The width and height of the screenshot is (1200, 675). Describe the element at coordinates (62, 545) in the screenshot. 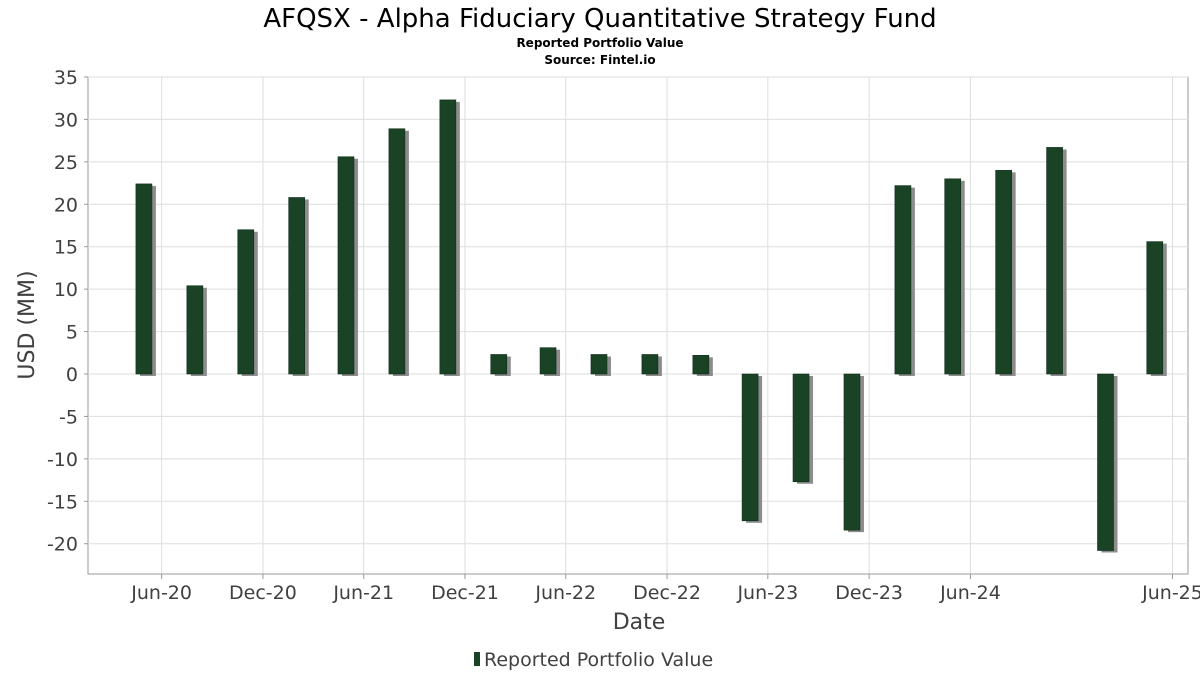

I see `y-tick-label: -20` at that location.